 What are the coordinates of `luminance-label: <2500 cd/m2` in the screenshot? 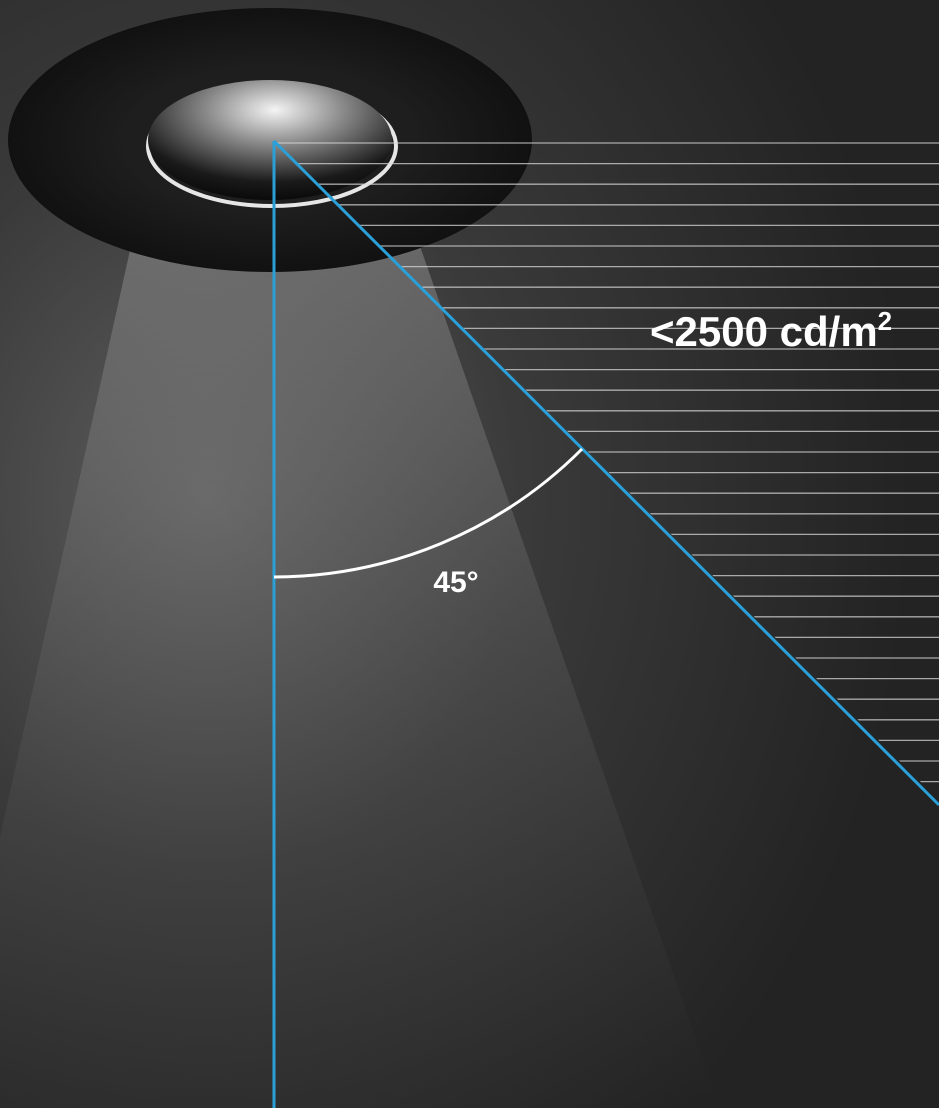 It's located at (771, 330).